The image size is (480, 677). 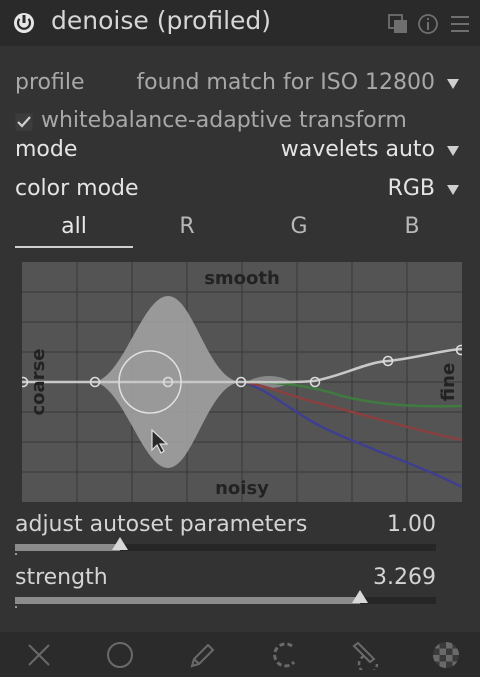 I want to click on power-icon, so click(x=24, y=23).